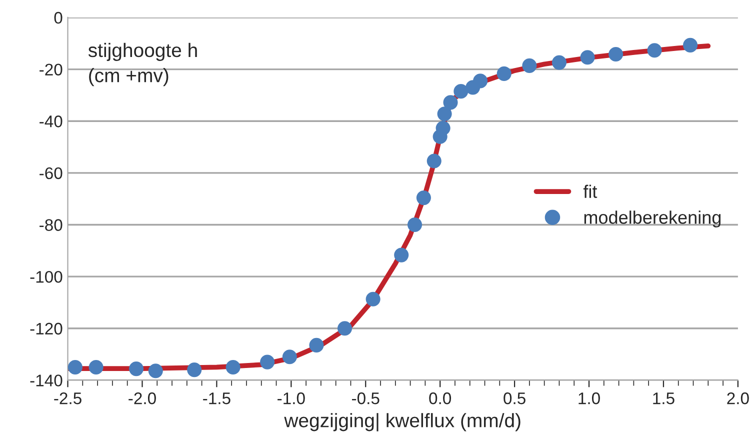  I want to click on y-axis-title: stijghoogte h (cm +mv), so click(142, 64).